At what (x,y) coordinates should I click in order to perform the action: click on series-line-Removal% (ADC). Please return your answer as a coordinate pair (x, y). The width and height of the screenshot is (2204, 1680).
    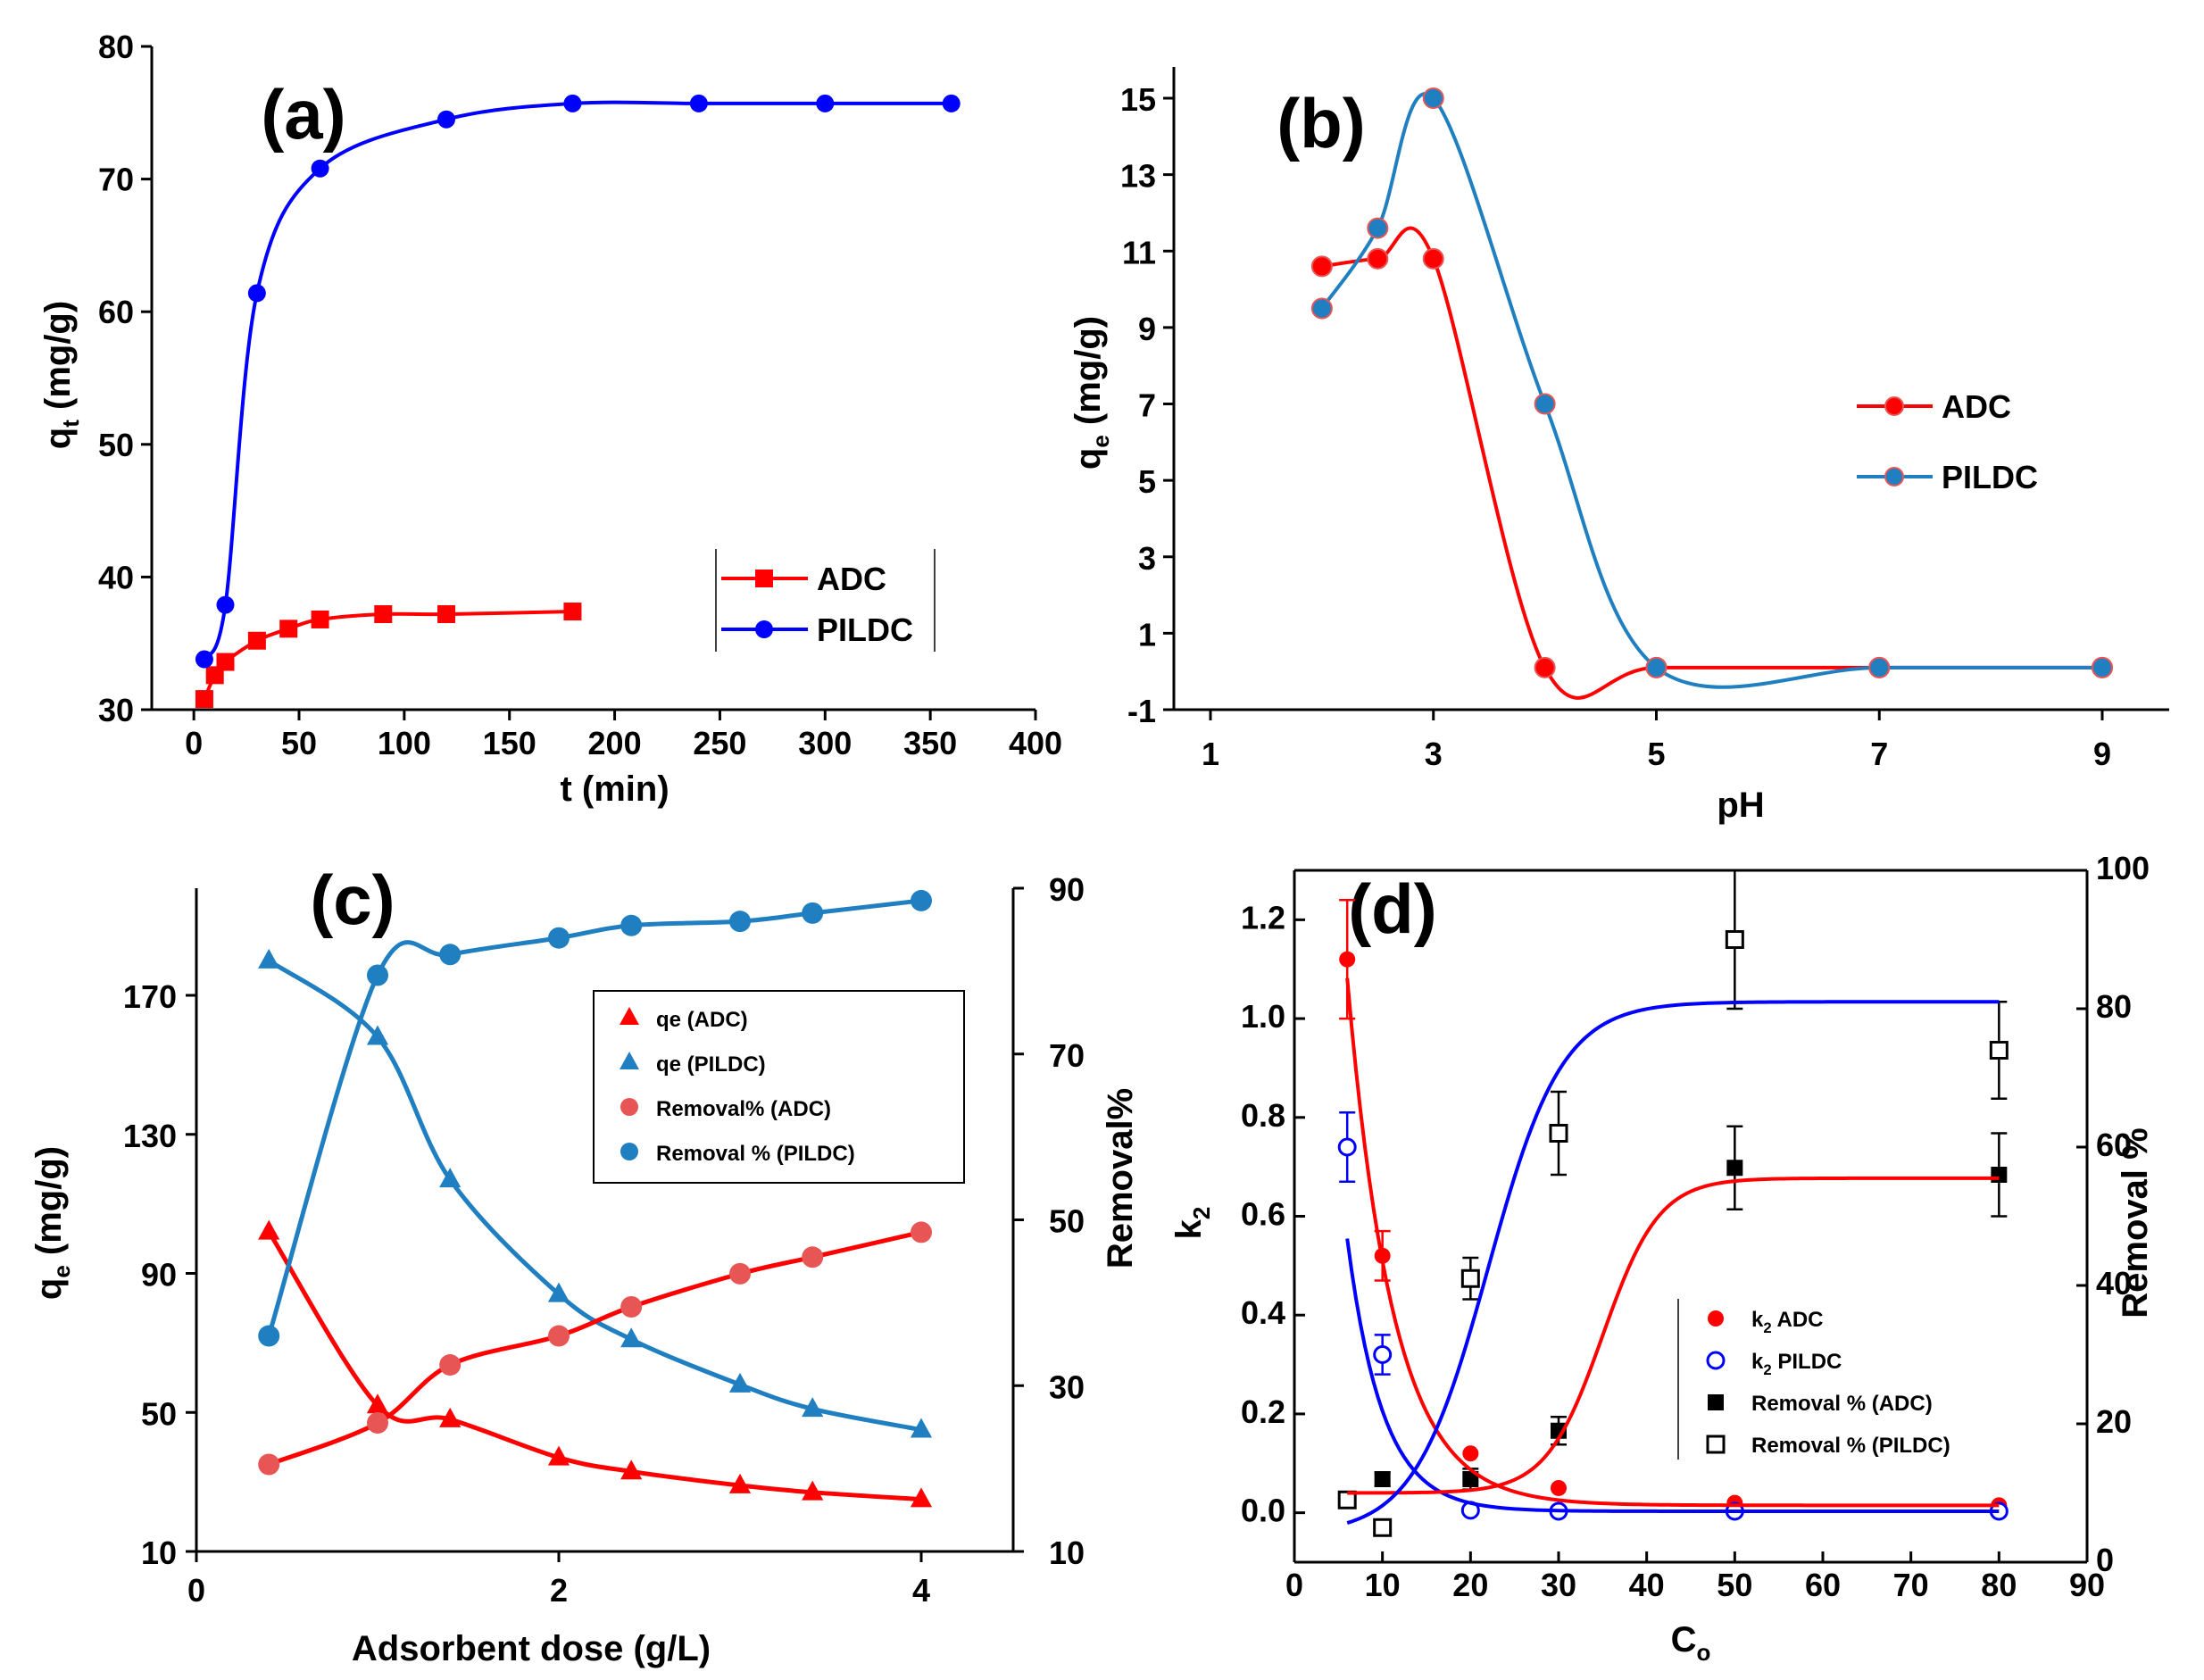
    Looking at the image, I should click on (595, 1348).